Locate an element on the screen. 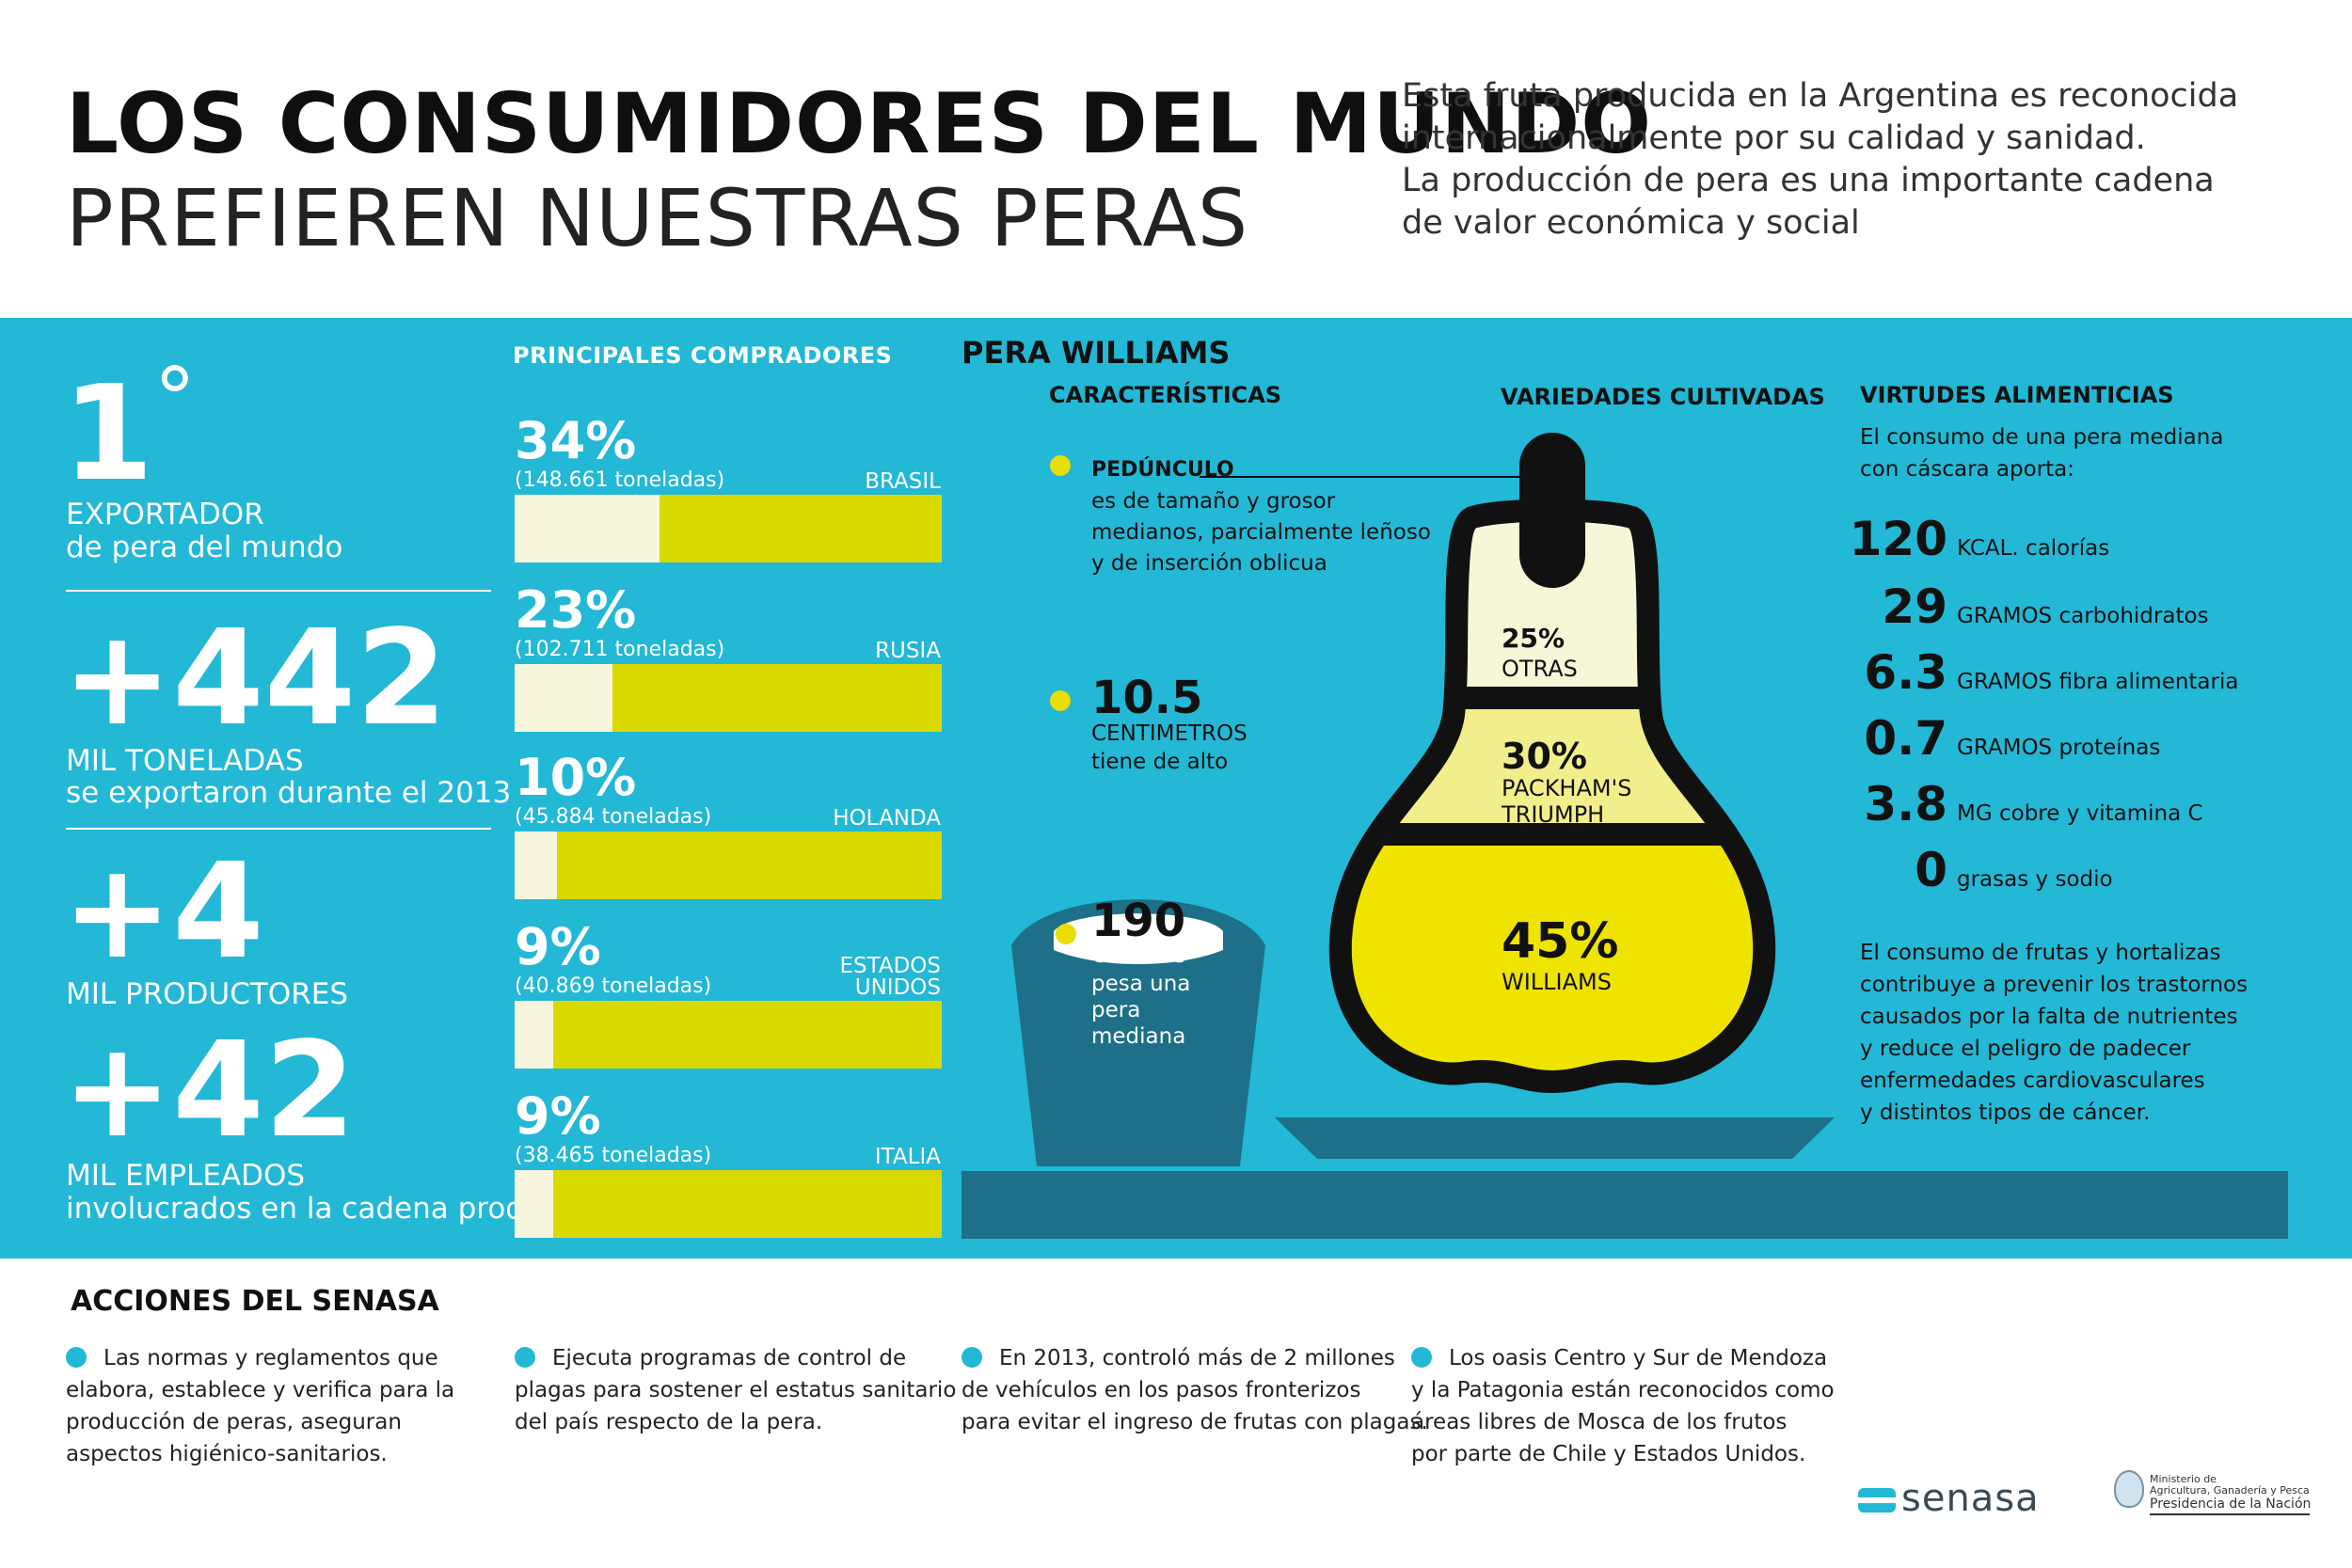 This screenshot has width=2352, height=1568. packham-label-2: TRIUMPH is located at coordinates (1553, 814).